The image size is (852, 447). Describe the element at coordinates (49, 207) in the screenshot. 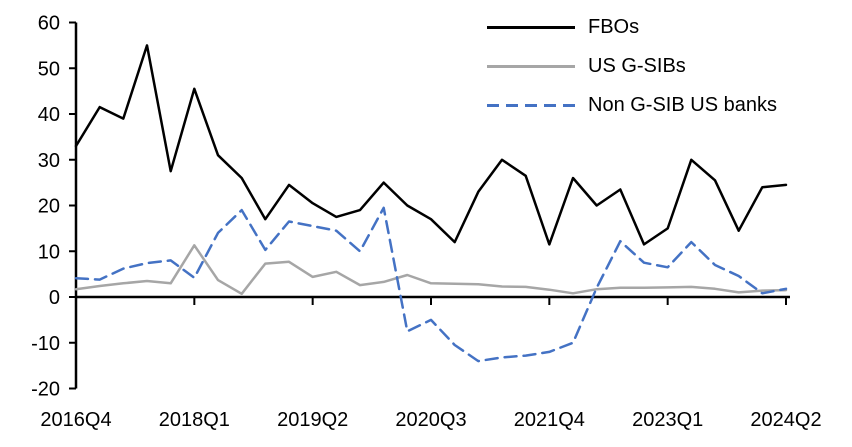

I see `y-axis-tick-label: 20` at that location.